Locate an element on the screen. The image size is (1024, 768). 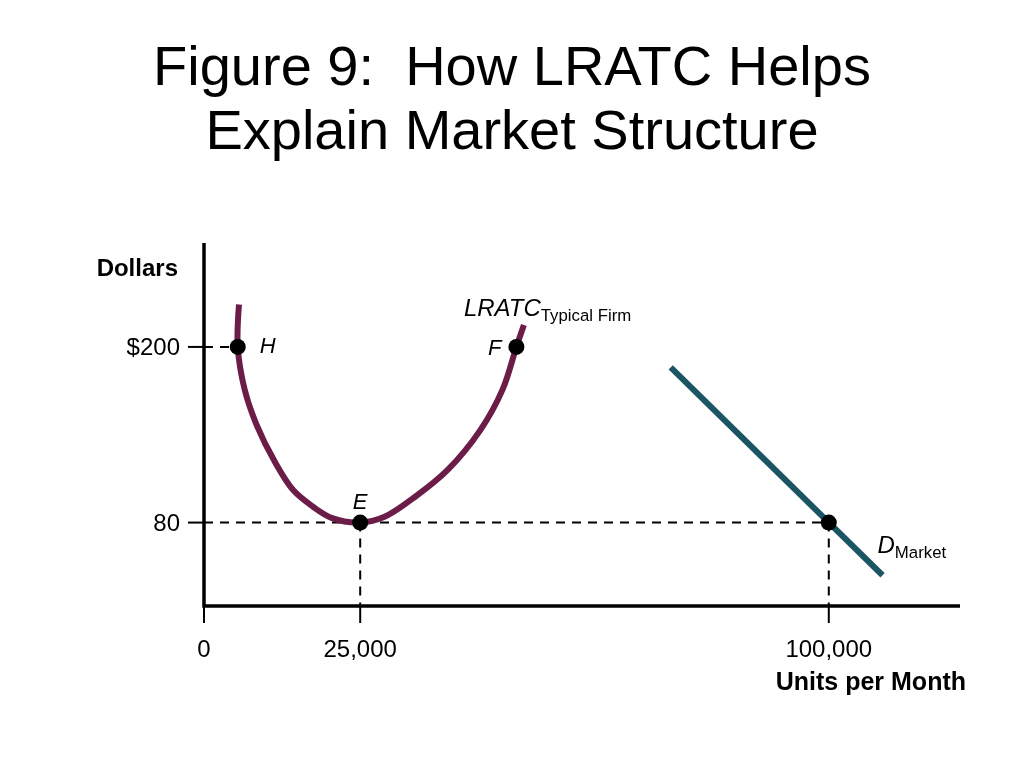
x-tick-label: 25,000 is located at coordinates (360, 648).